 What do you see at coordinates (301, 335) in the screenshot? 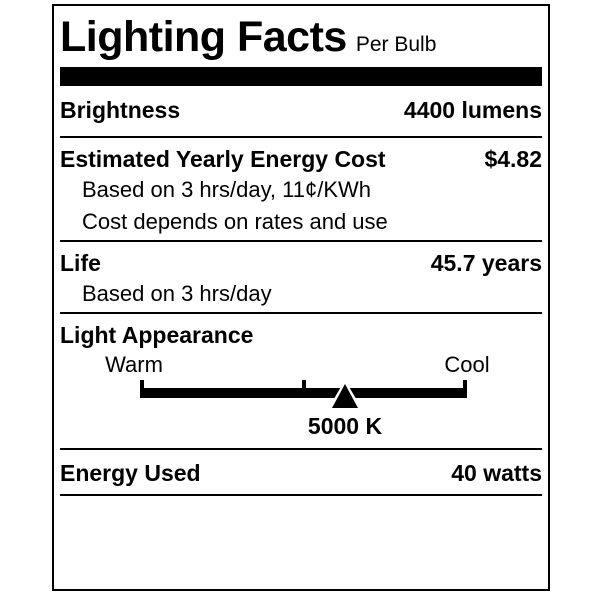
I see `light-appearance-heading-row: Light Appearance` at bounding box center [301, 335].